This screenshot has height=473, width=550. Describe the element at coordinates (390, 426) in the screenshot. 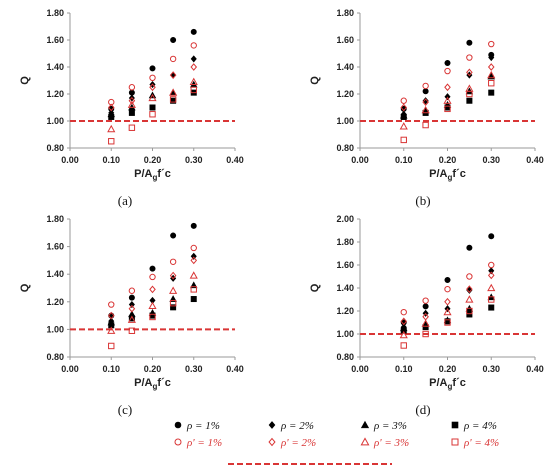

I see `legend-label-rho3: ρ = 3%` at that location.